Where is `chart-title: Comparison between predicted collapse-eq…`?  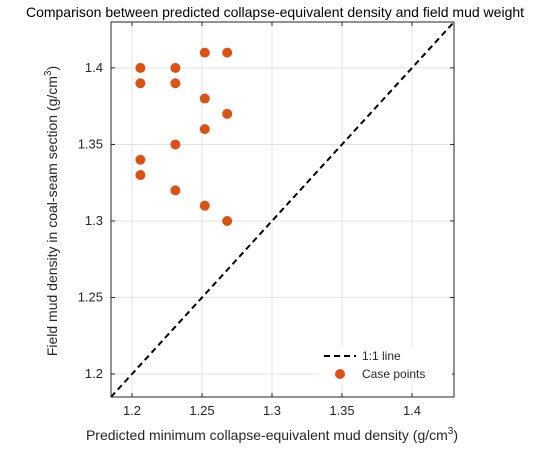
chart-title: Comparison between predicted collapse-eq… is located at coordinates (275, 12).